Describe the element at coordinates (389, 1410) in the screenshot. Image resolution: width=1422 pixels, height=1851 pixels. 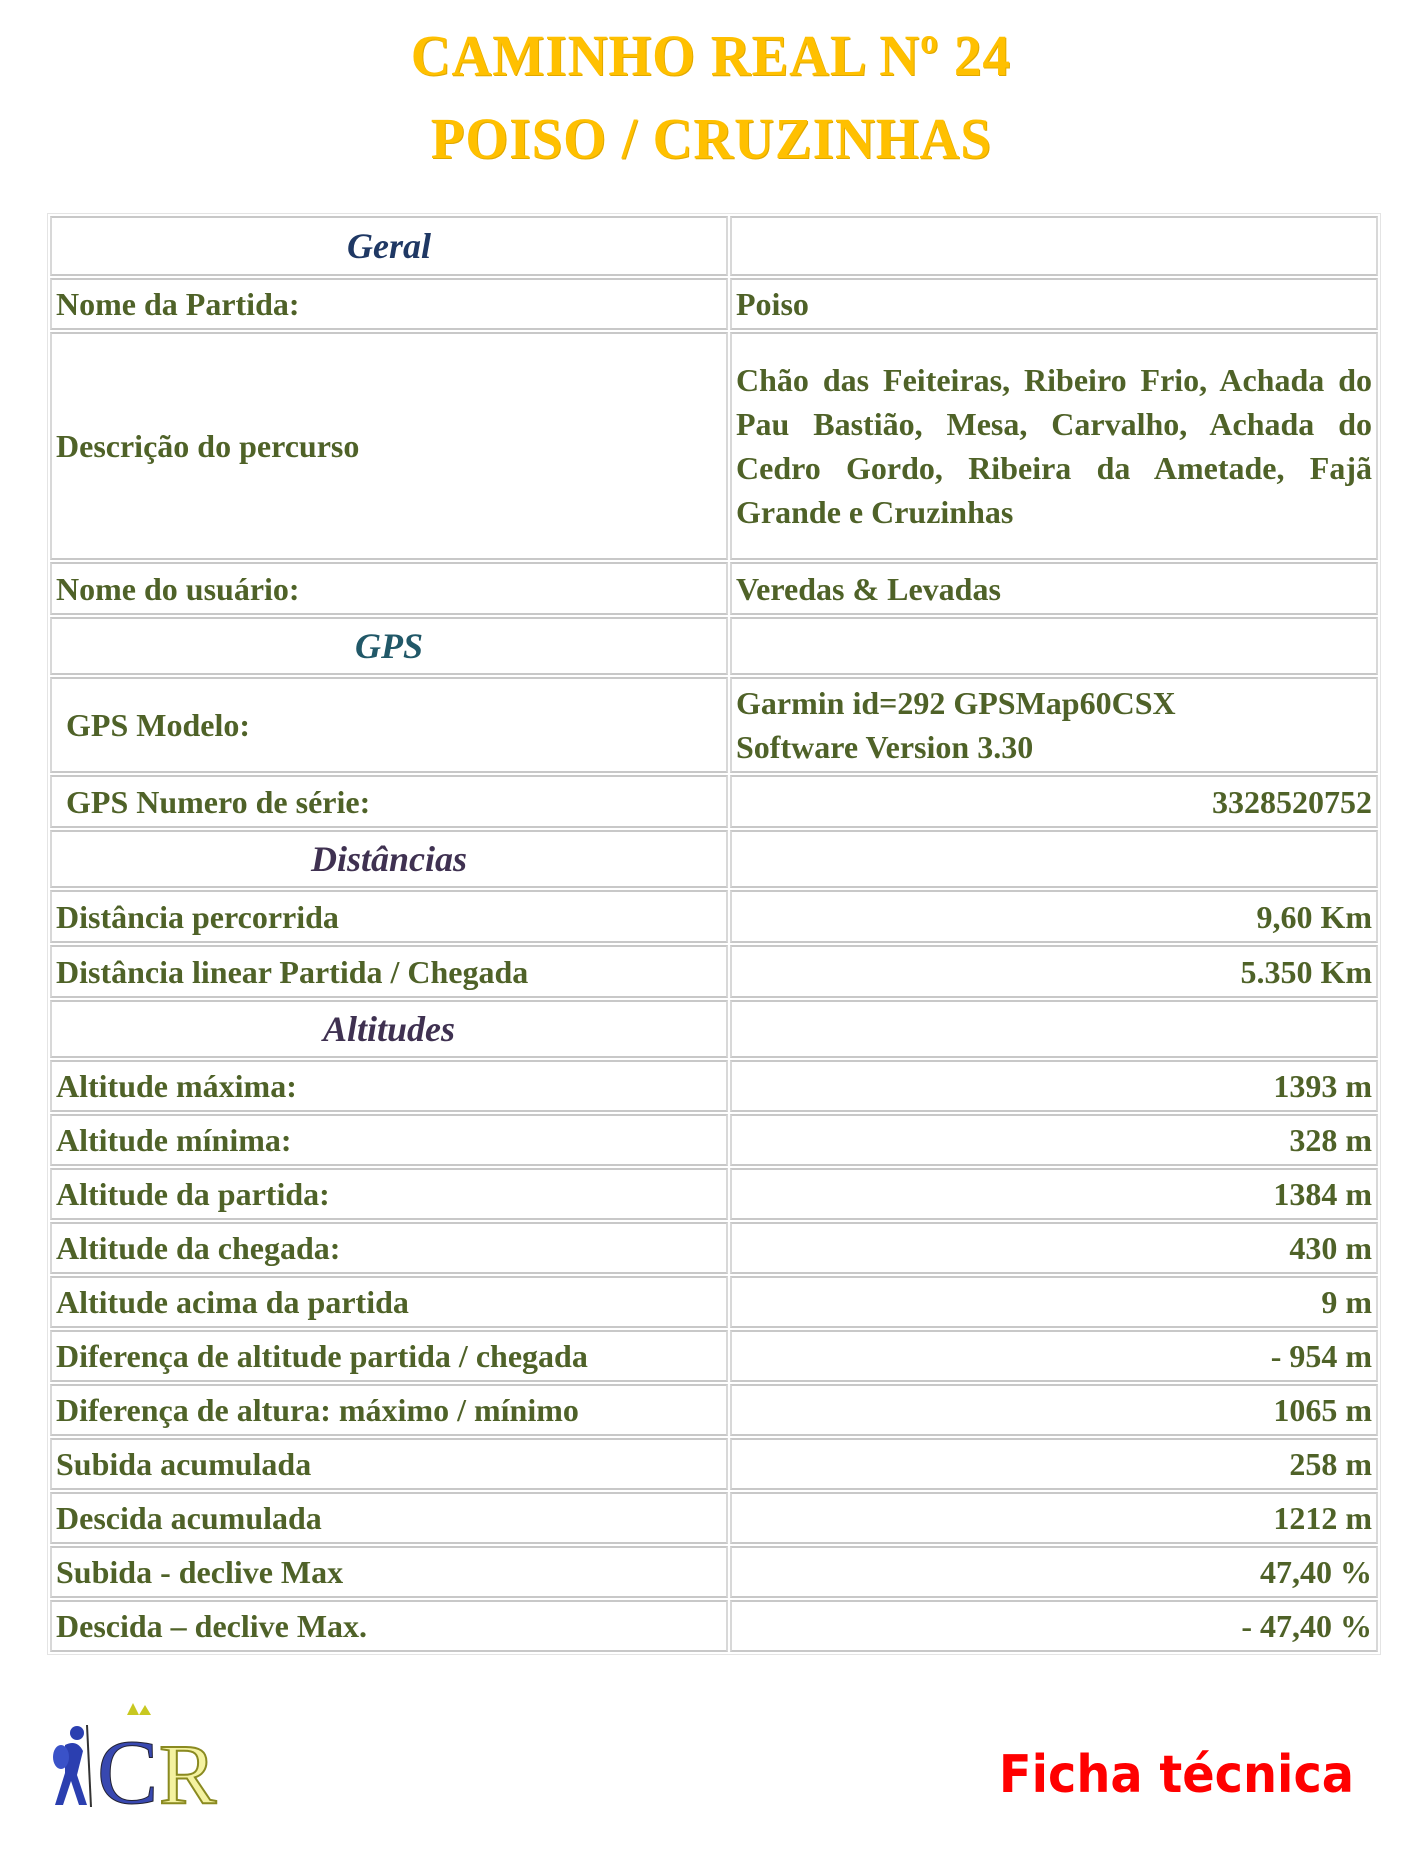
I see `row-label: Diferença de altura: máximo / mínimo` at that location.